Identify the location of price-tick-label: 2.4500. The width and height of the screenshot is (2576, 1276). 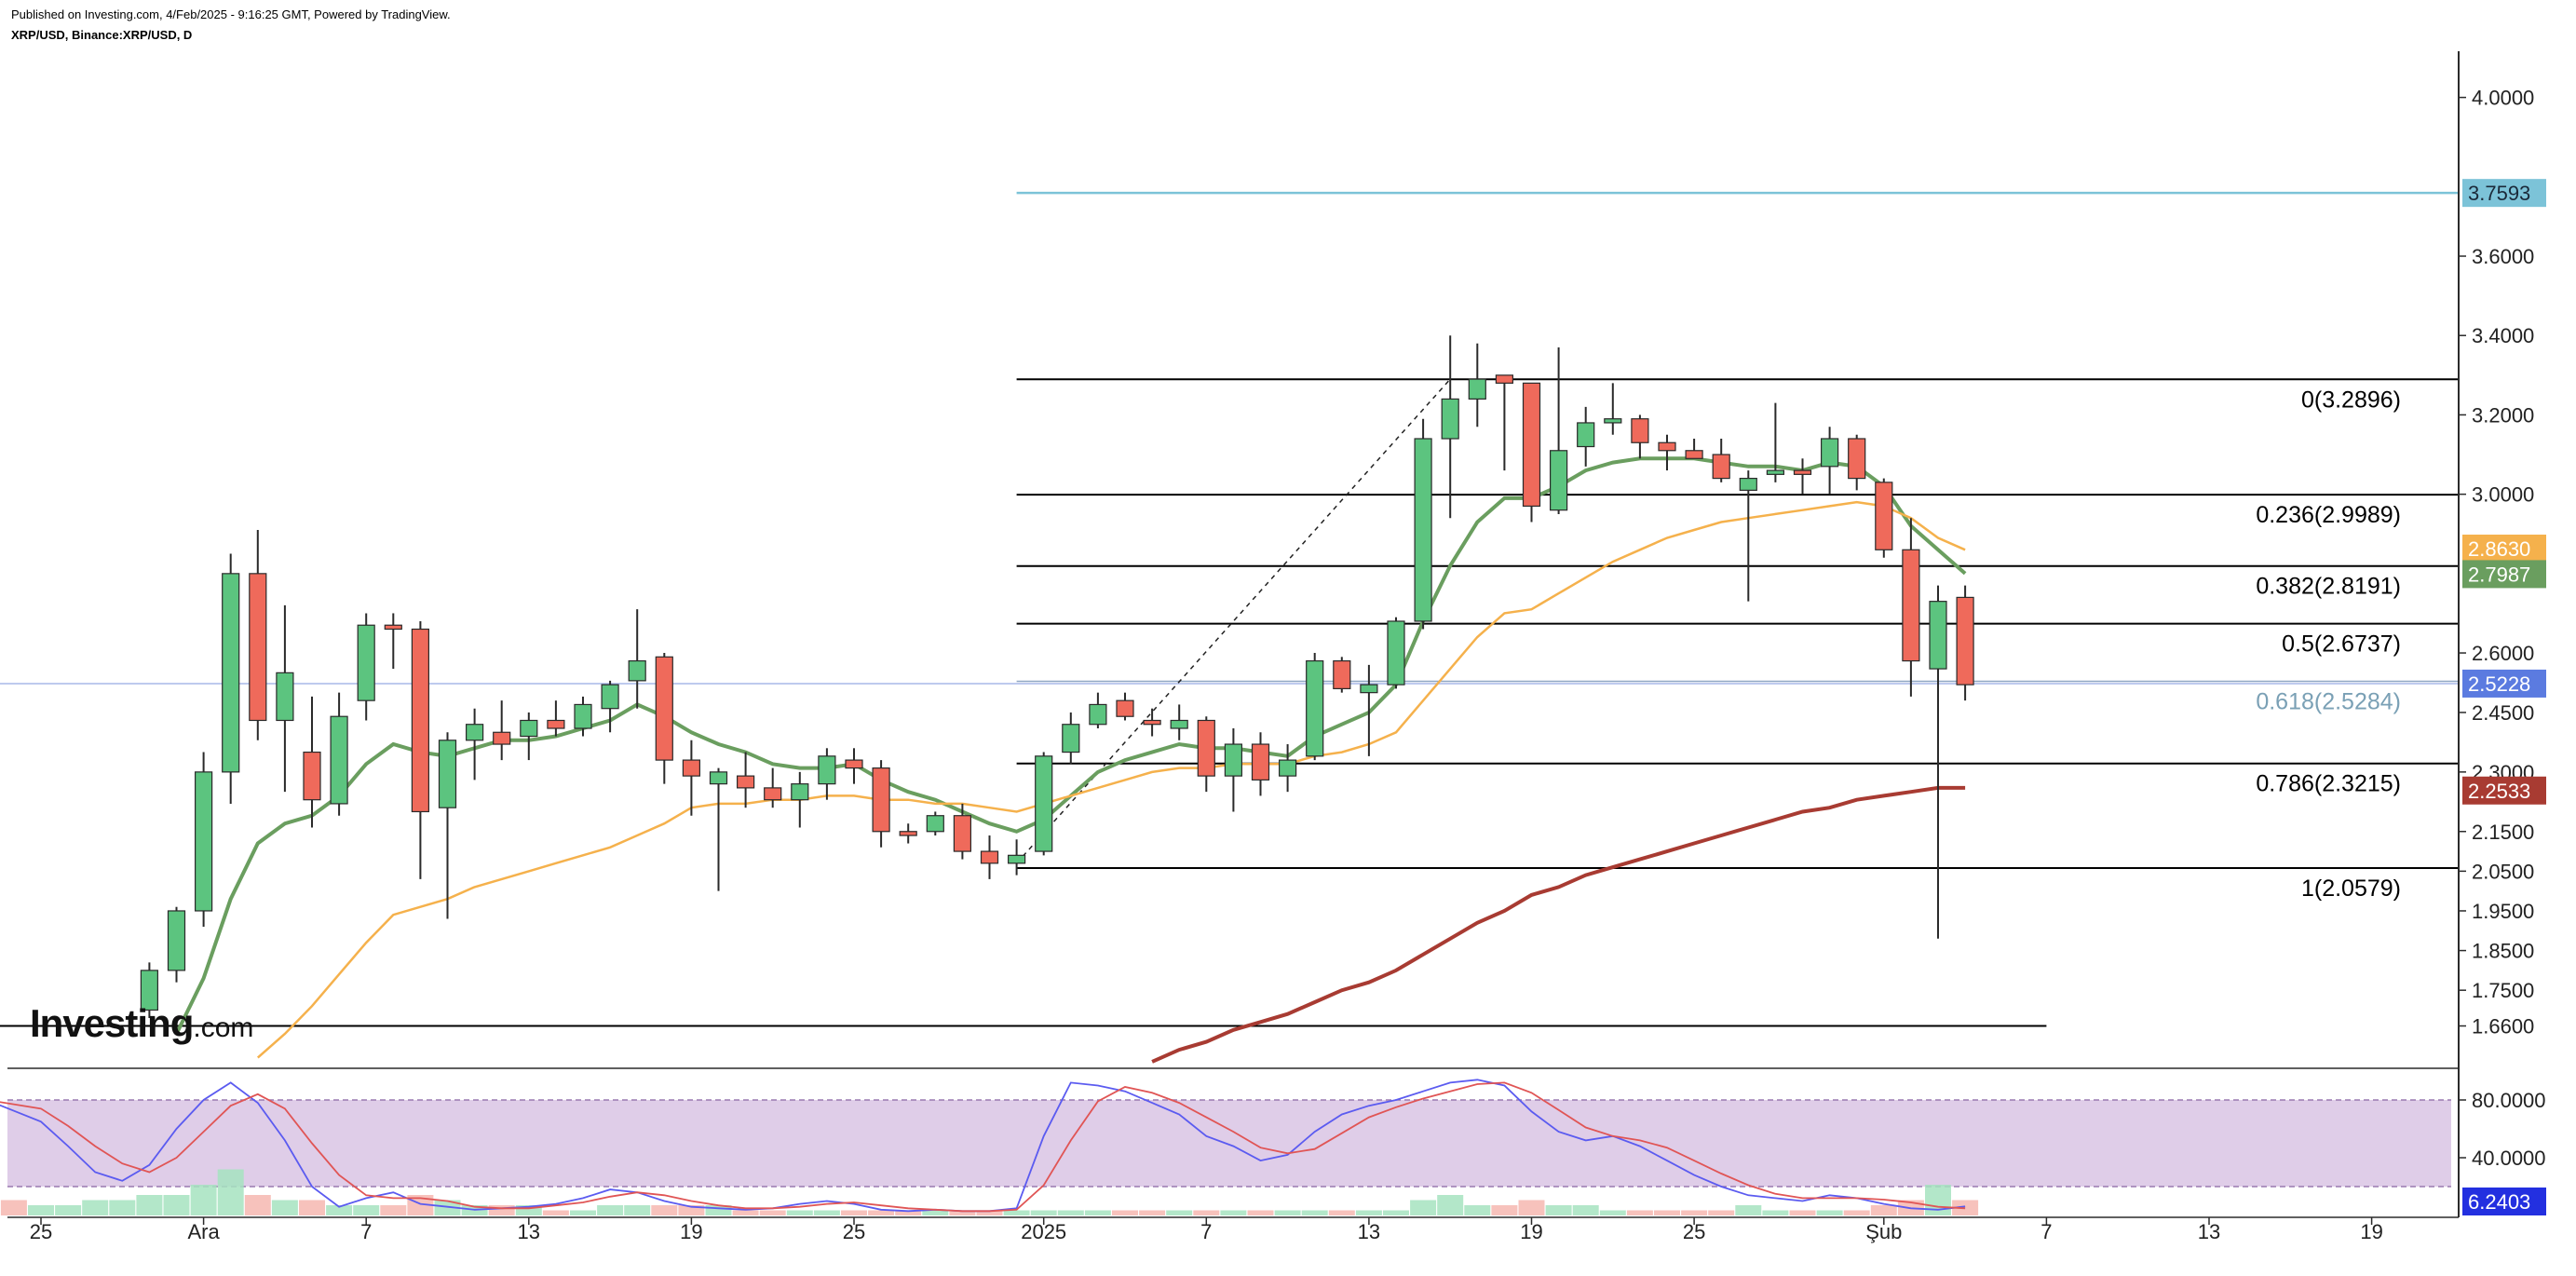
(2503, 713).